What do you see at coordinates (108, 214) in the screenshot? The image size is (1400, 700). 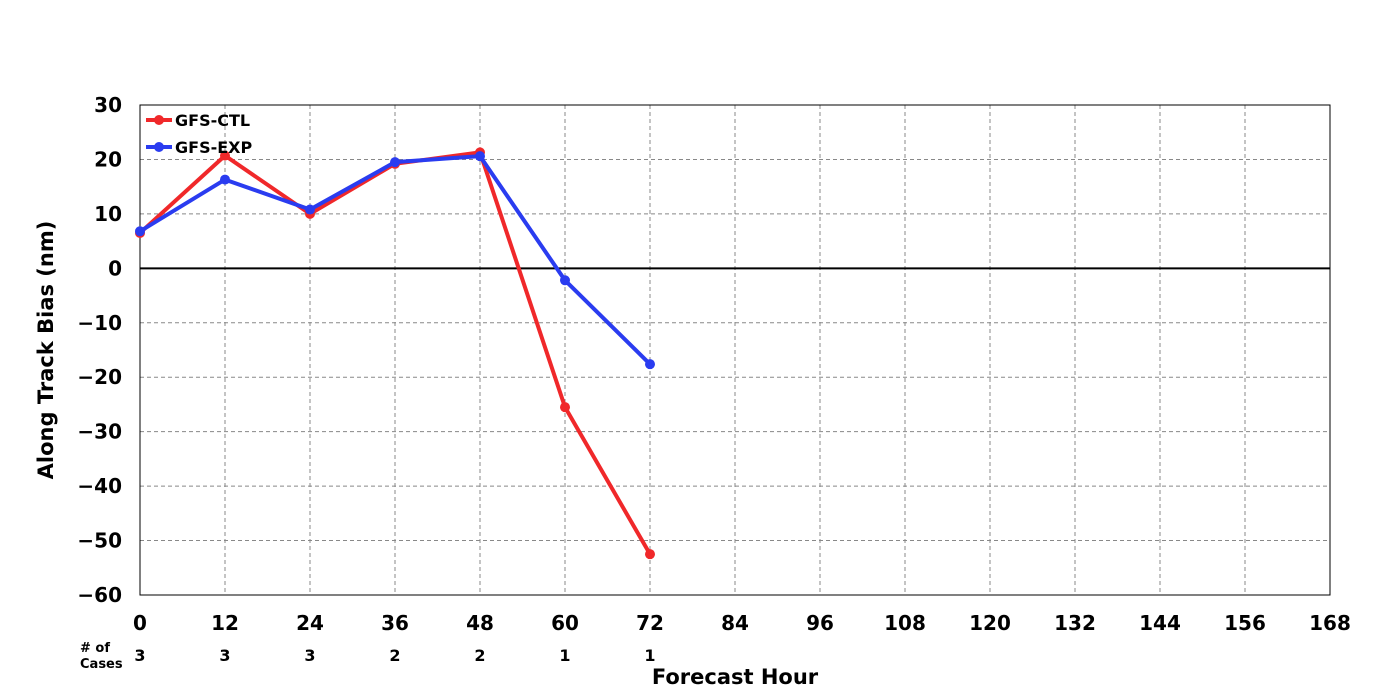 I see `y-tick-label: 10` at bounding box center [108, 214].